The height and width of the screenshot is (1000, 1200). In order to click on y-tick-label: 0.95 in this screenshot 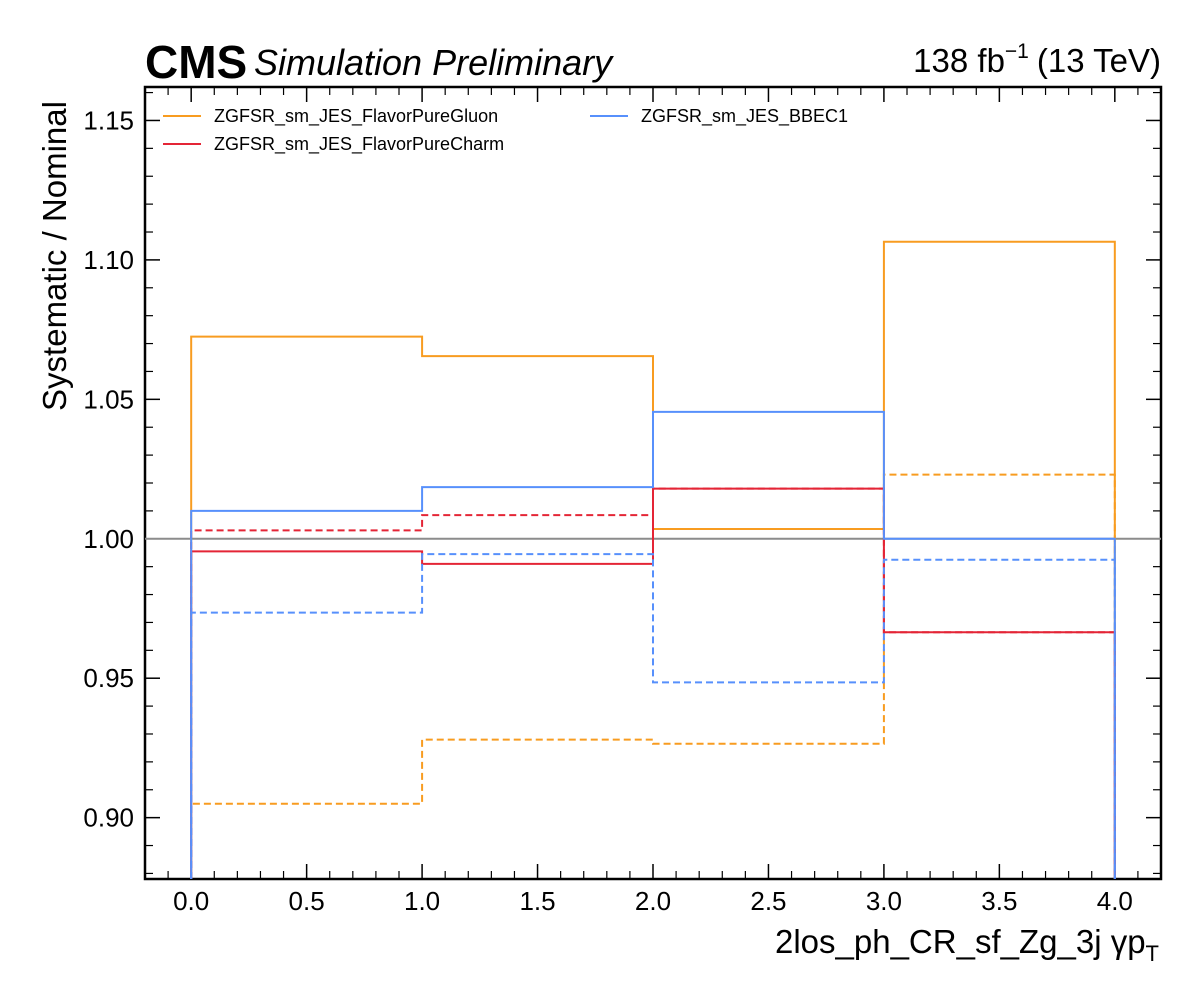, I will do `click(108, 678)`.